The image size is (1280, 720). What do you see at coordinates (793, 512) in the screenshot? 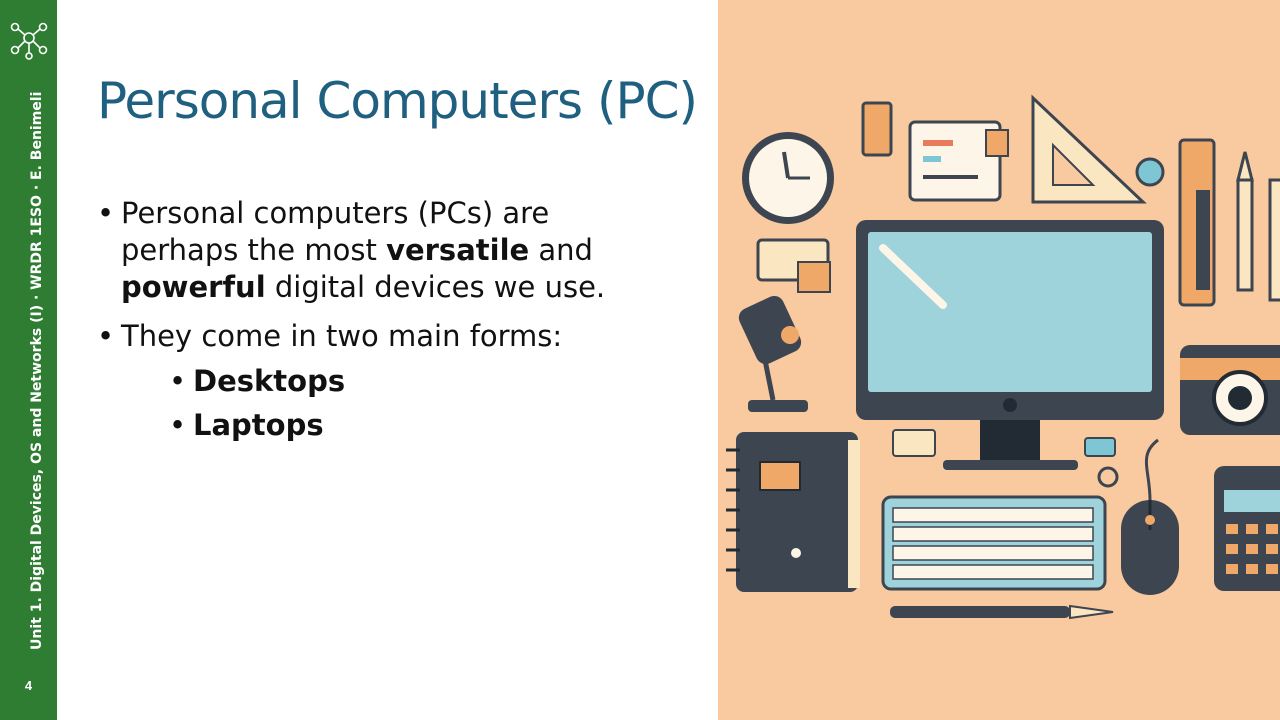
I see `notebook-icon` at bounding box center [793, 512].